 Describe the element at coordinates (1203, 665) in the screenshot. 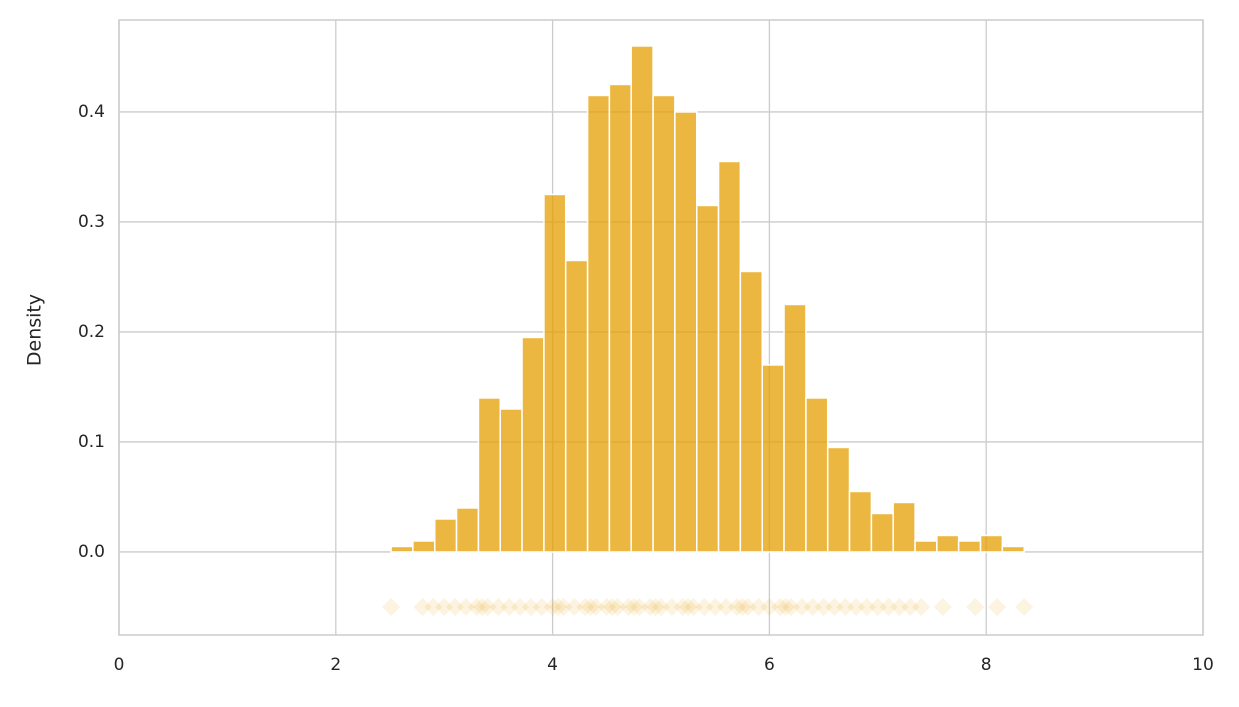

I see `x-tick-label: 10` at that location.